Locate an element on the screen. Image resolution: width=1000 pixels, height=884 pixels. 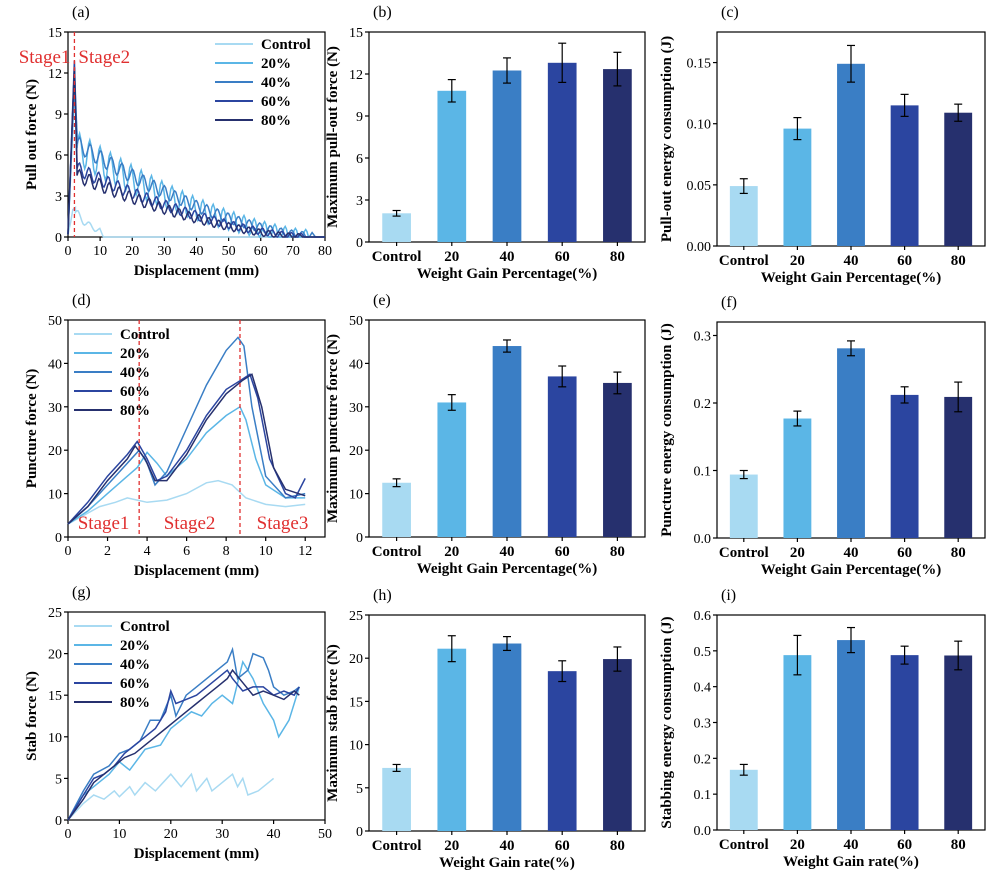
y-tick-label: 20 is located at coordinates (356, 659).